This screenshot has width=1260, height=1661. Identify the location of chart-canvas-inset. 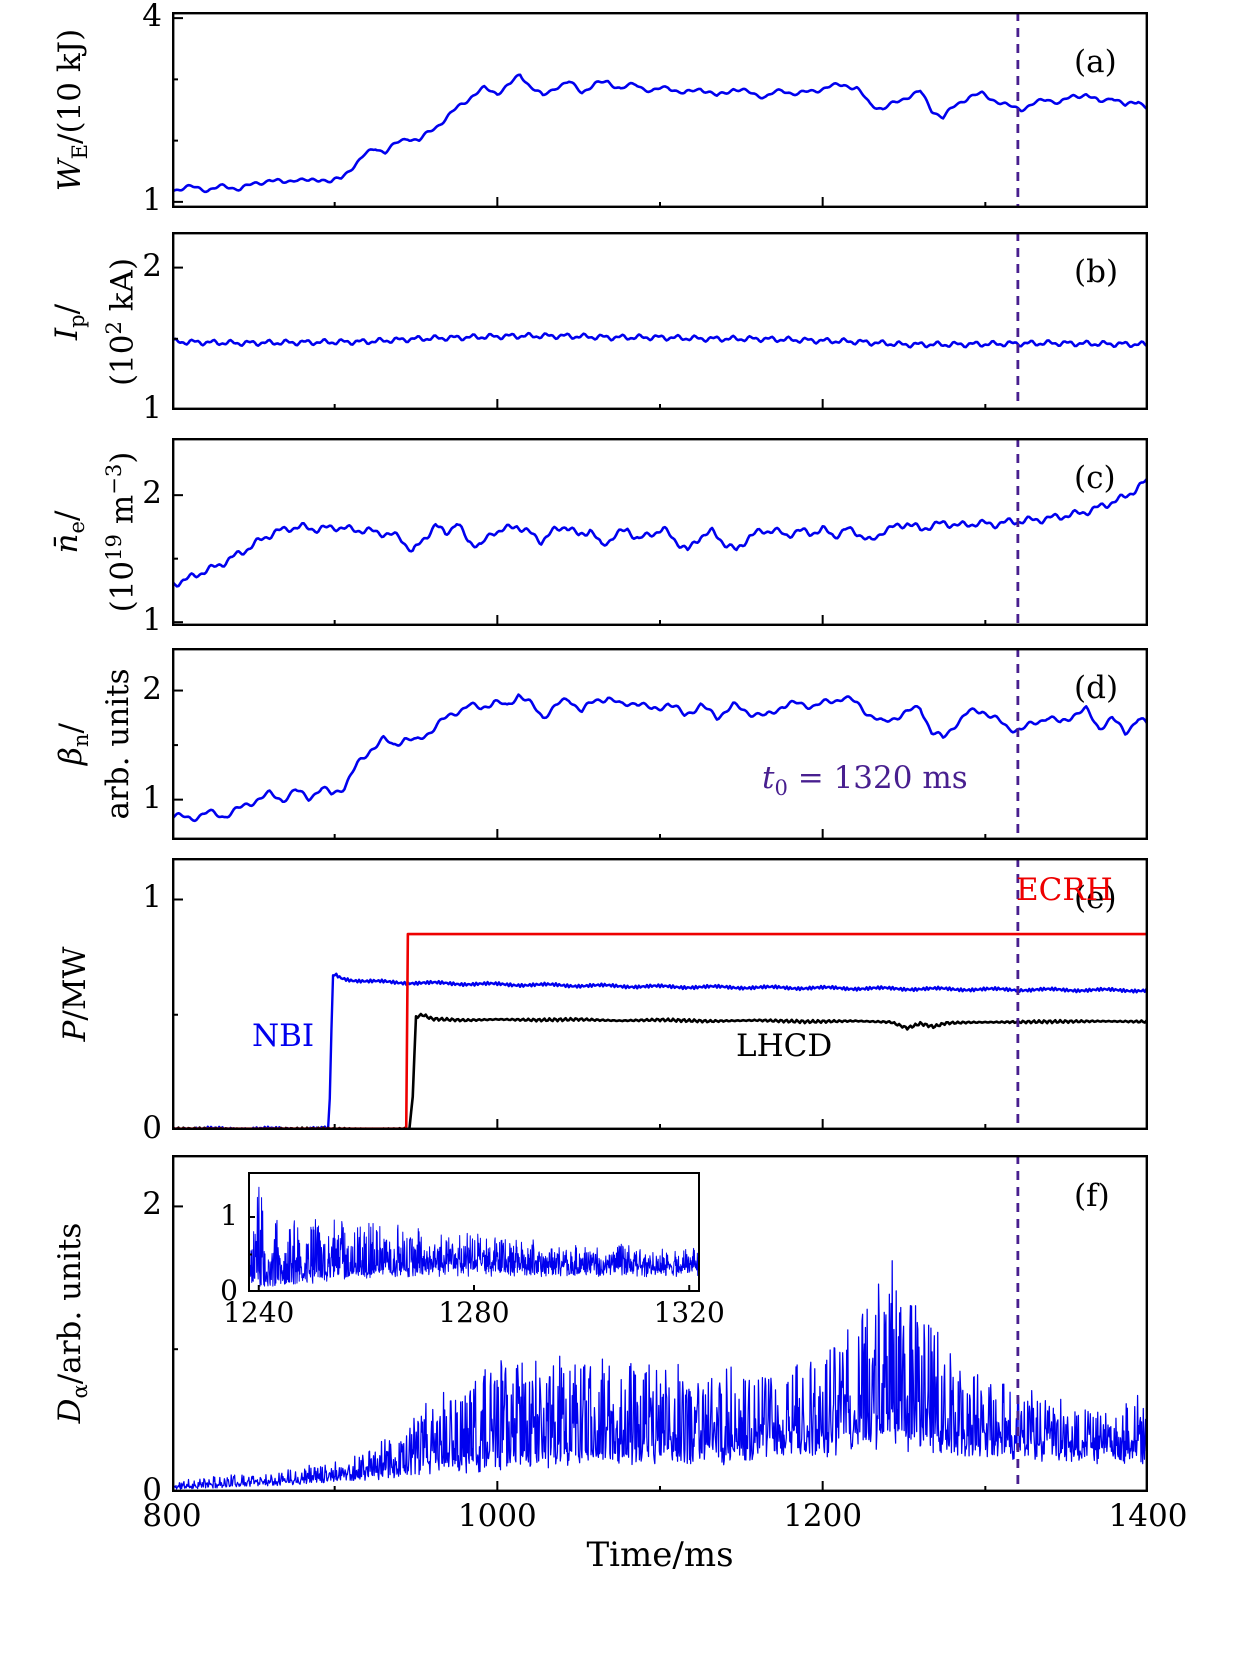
(474, 1232).